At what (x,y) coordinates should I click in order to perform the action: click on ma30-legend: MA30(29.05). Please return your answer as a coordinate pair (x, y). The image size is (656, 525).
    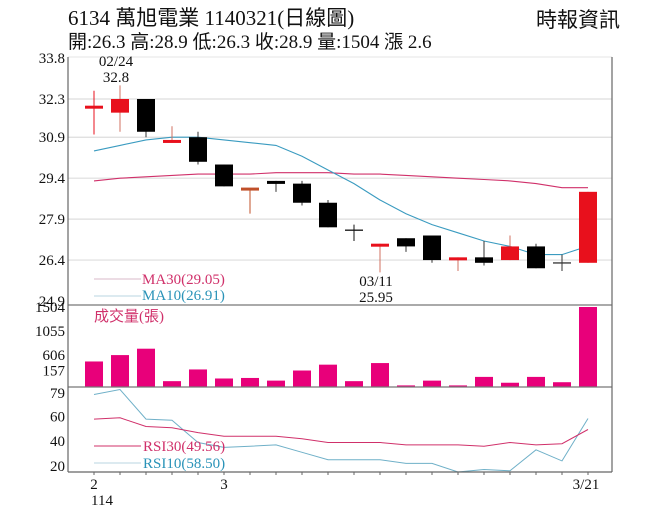
    Looking at the image, I should click on (183, 280).